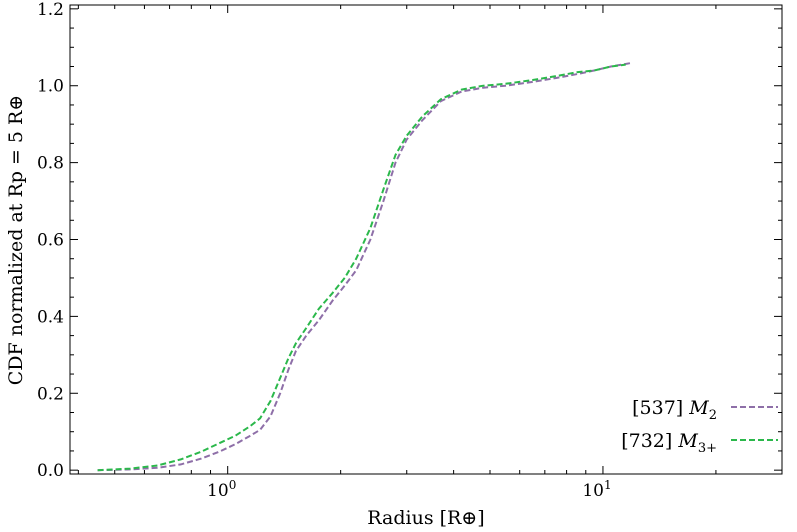  What do you see at coordinates (699, 426) in the screenshot?
I see `legend: [537] M2 [732] M3+` at bounding box center [699, 426].